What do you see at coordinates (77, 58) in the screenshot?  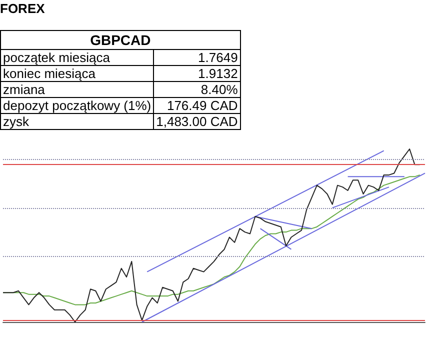 I see `category-label: początek miesiąca` at bounding box center [77, 58].